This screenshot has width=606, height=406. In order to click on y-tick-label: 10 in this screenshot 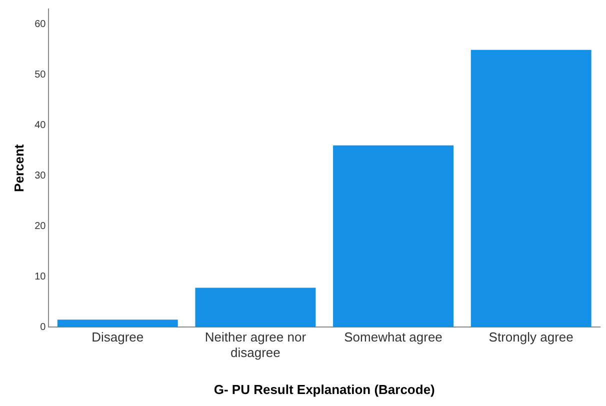, I will do `click(40, 276)`.